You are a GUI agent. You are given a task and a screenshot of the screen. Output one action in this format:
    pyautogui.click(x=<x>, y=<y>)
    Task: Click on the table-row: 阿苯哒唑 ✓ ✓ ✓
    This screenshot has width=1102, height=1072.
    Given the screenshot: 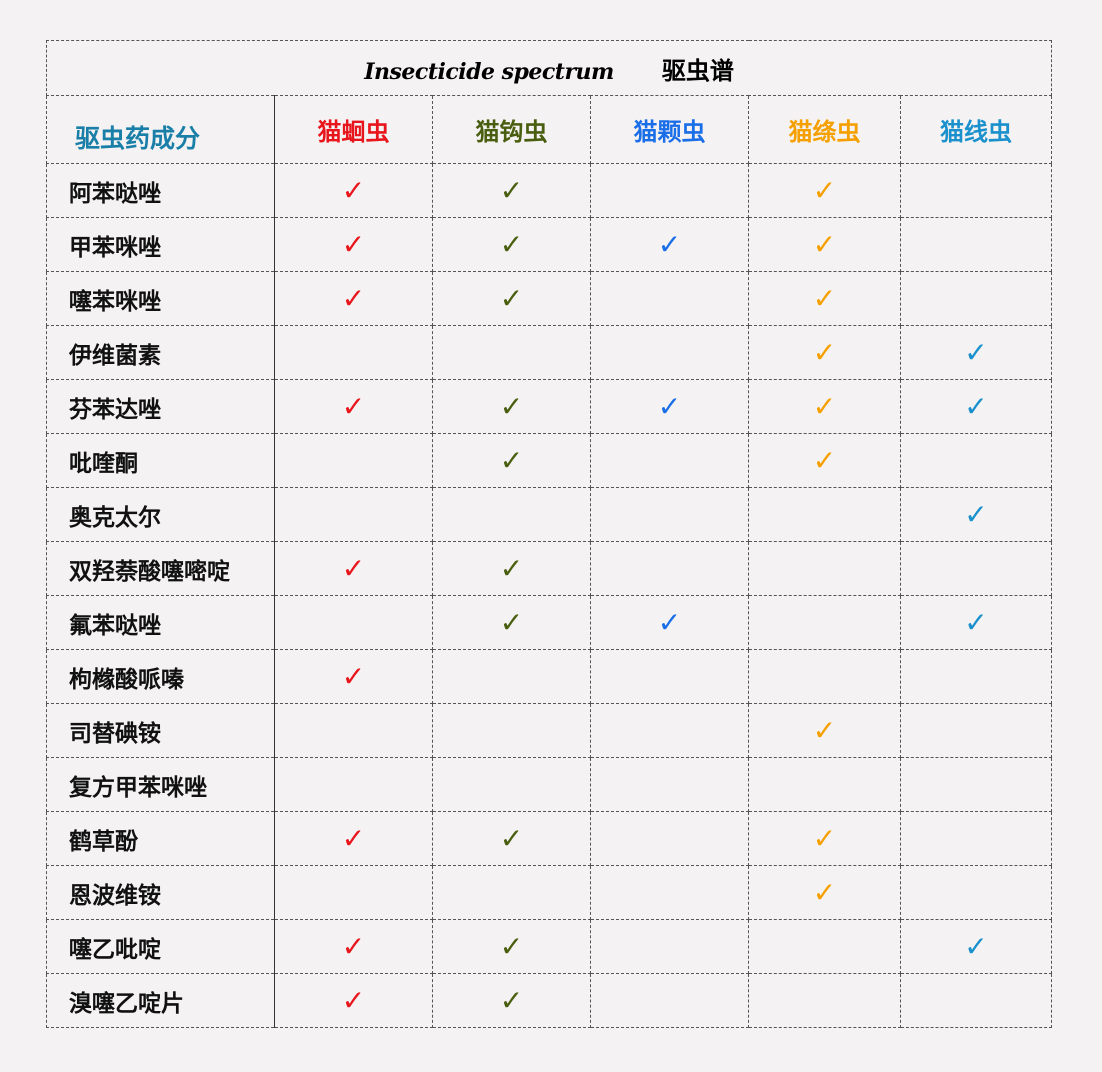 What is the action you would take?
    pyautogui.click(x=549, y=190)
    